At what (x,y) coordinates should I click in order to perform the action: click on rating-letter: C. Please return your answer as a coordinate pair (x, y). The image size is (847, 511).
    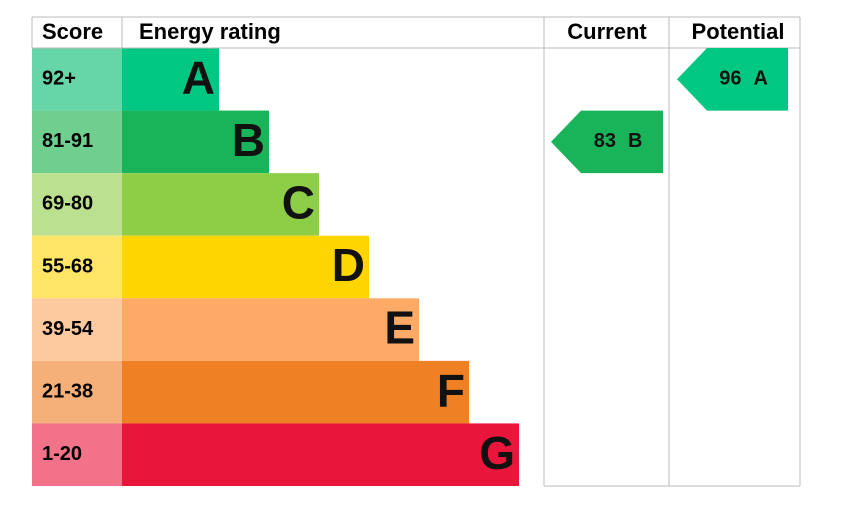
    Looking at the image, I should click on (298, 203).